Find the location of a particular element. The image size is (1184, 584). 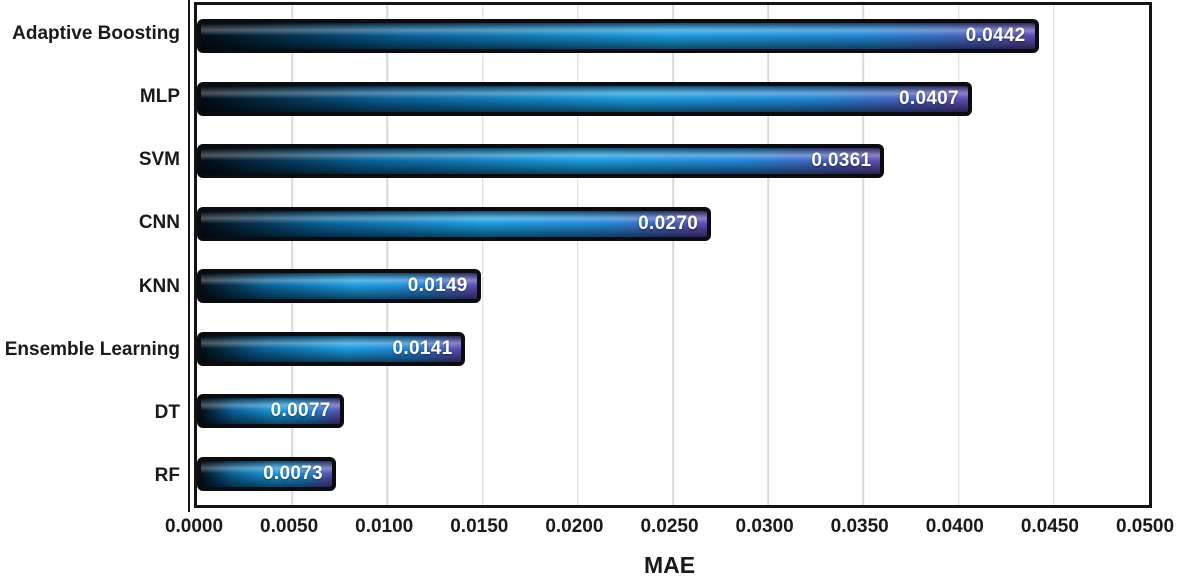

category-label-ensemble-learning: Ensemble Learning is located at coordinates (92, 349).